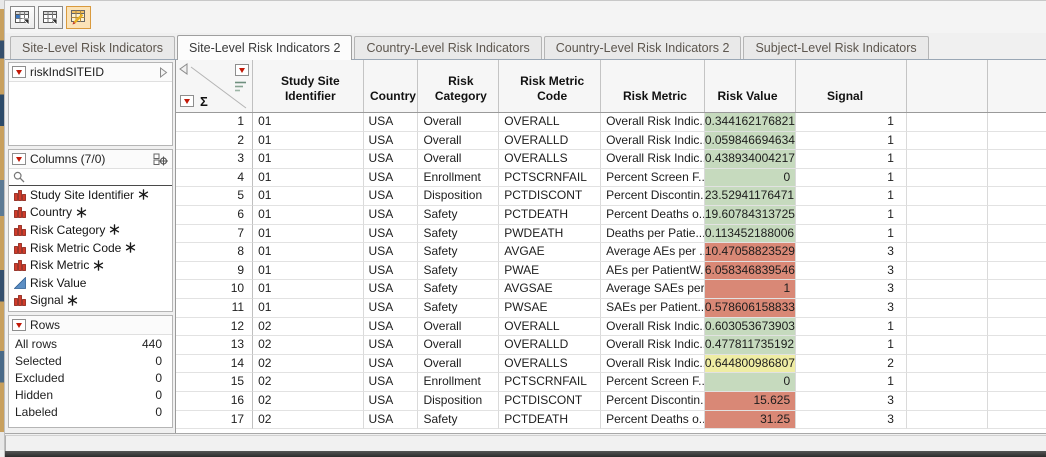 The height and width of the screenshot is (457, 1046). I want to click on row-number: 4, so click(215, 178).